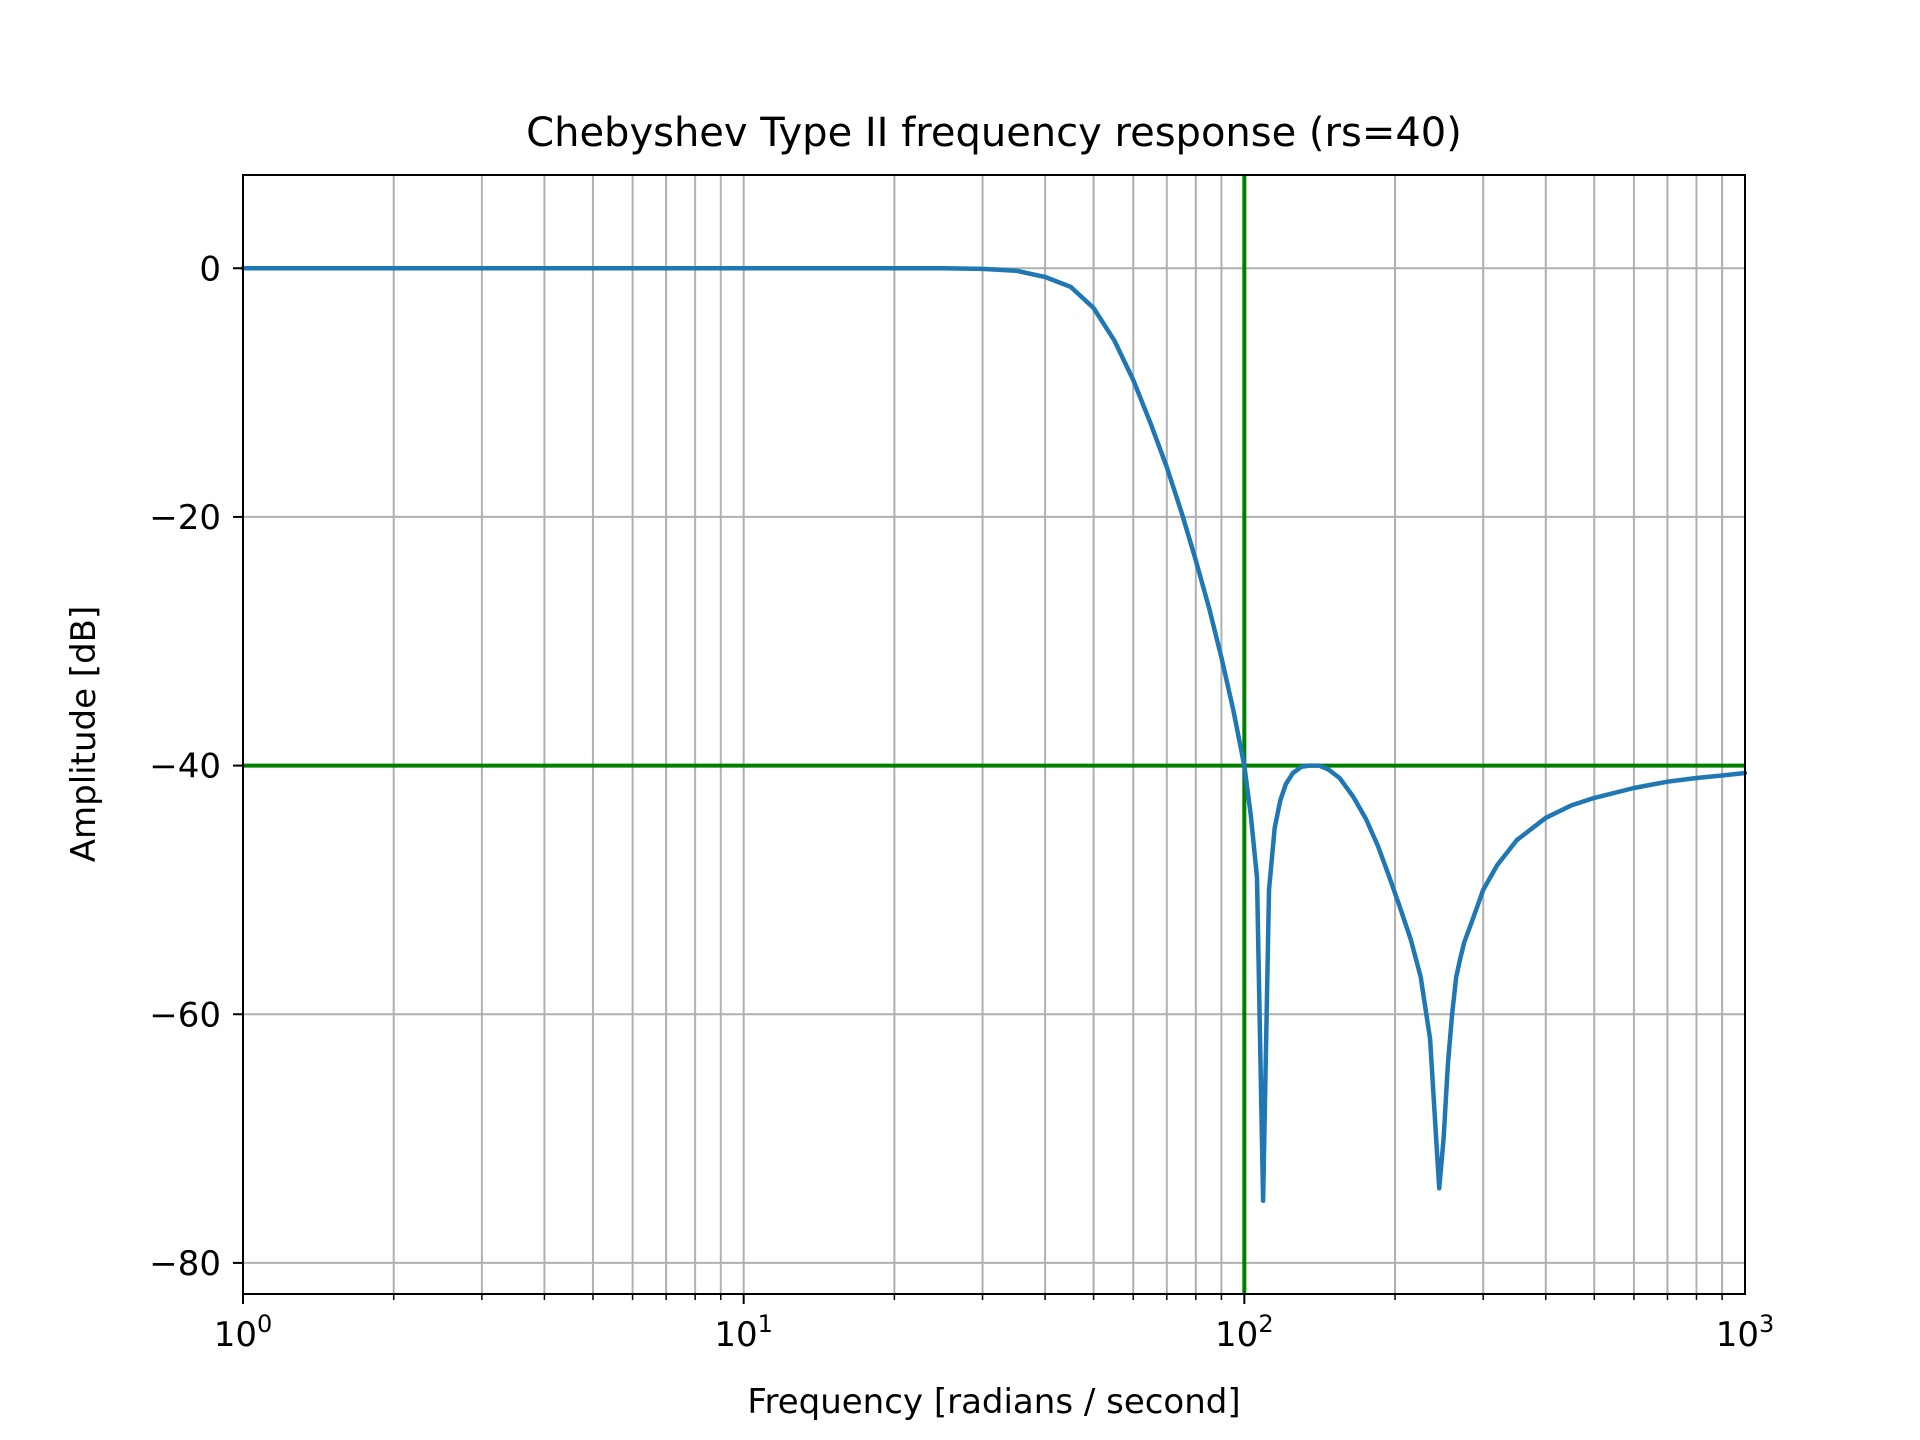  What do you see at coordinates (765, 1324) in the screenshot?
I see `x-tick-label-exponent: 1` at bounding box center [765, 1324].